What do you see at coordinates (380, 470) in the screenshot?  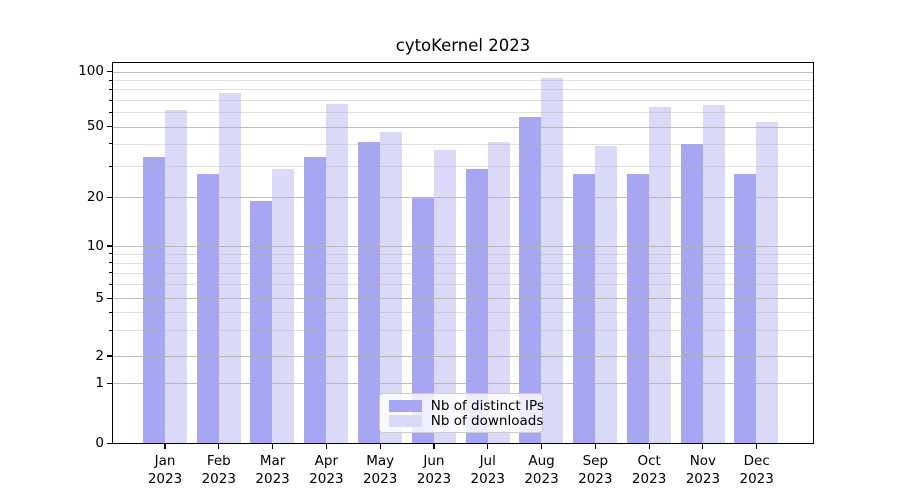 I see `x-tick-label-may: May 2023` at bounding box center [380, 470].